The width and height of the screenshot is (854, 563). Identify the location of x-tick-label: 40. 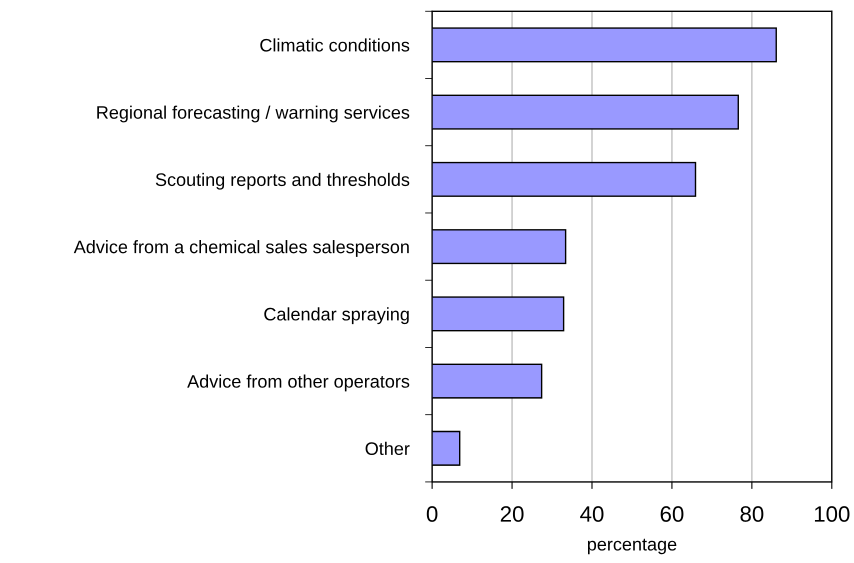
(592, 514).